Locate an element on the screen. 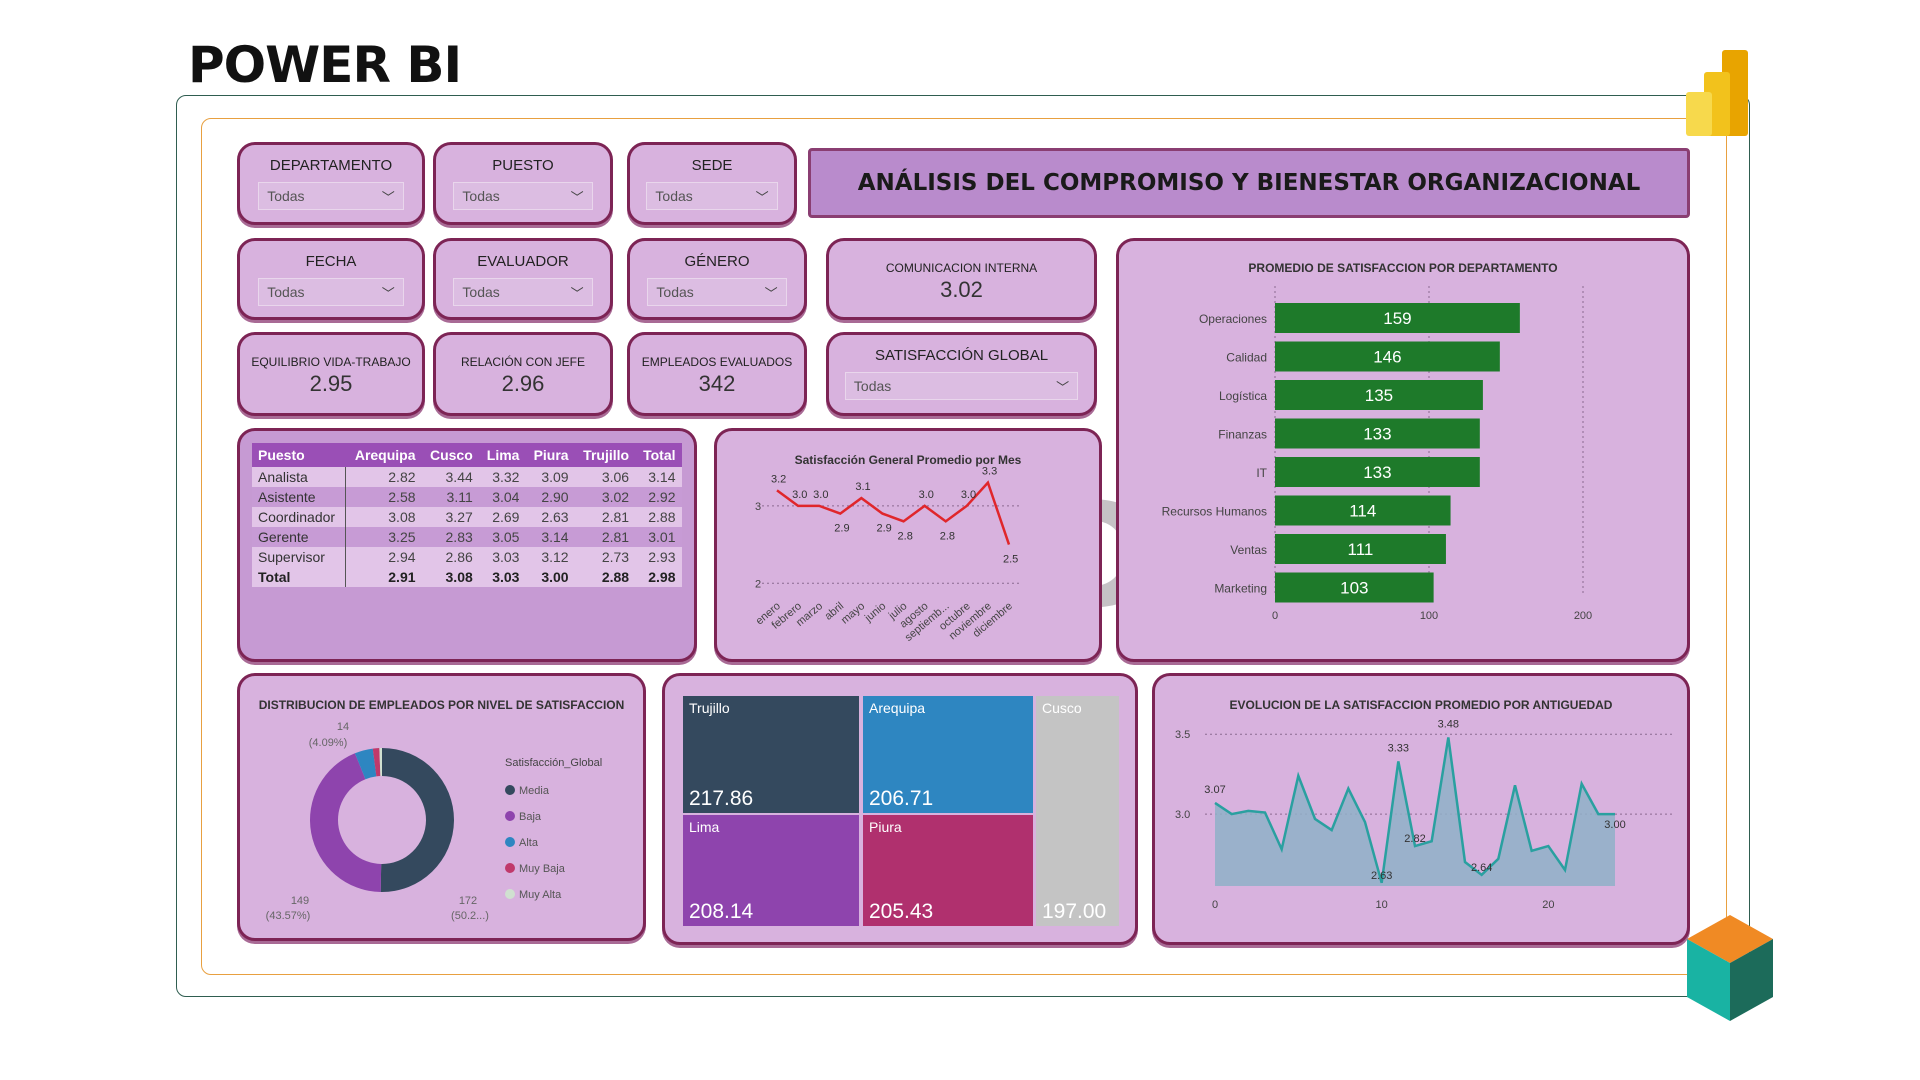  legend-item: Alta is located at coordinates (529, 843).